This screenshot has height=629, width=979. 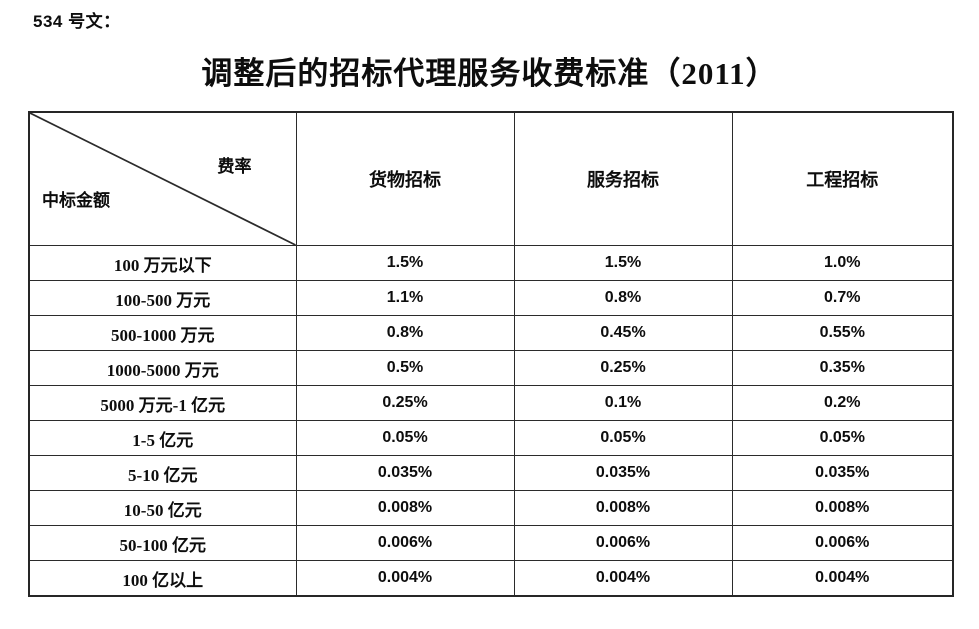 I want to click on rate-cell: 0.2%, so click(x=842, y=403).